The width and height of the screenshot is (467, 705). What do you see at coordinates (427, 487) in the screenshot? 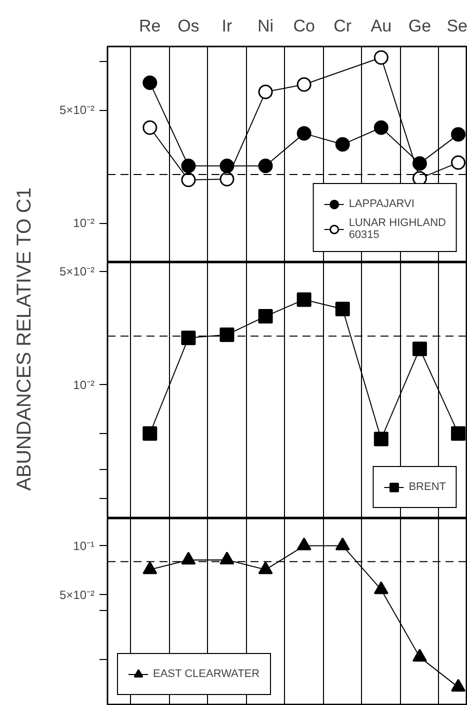
I see `legend-label: BRENT` at bounding box center [427, 487].